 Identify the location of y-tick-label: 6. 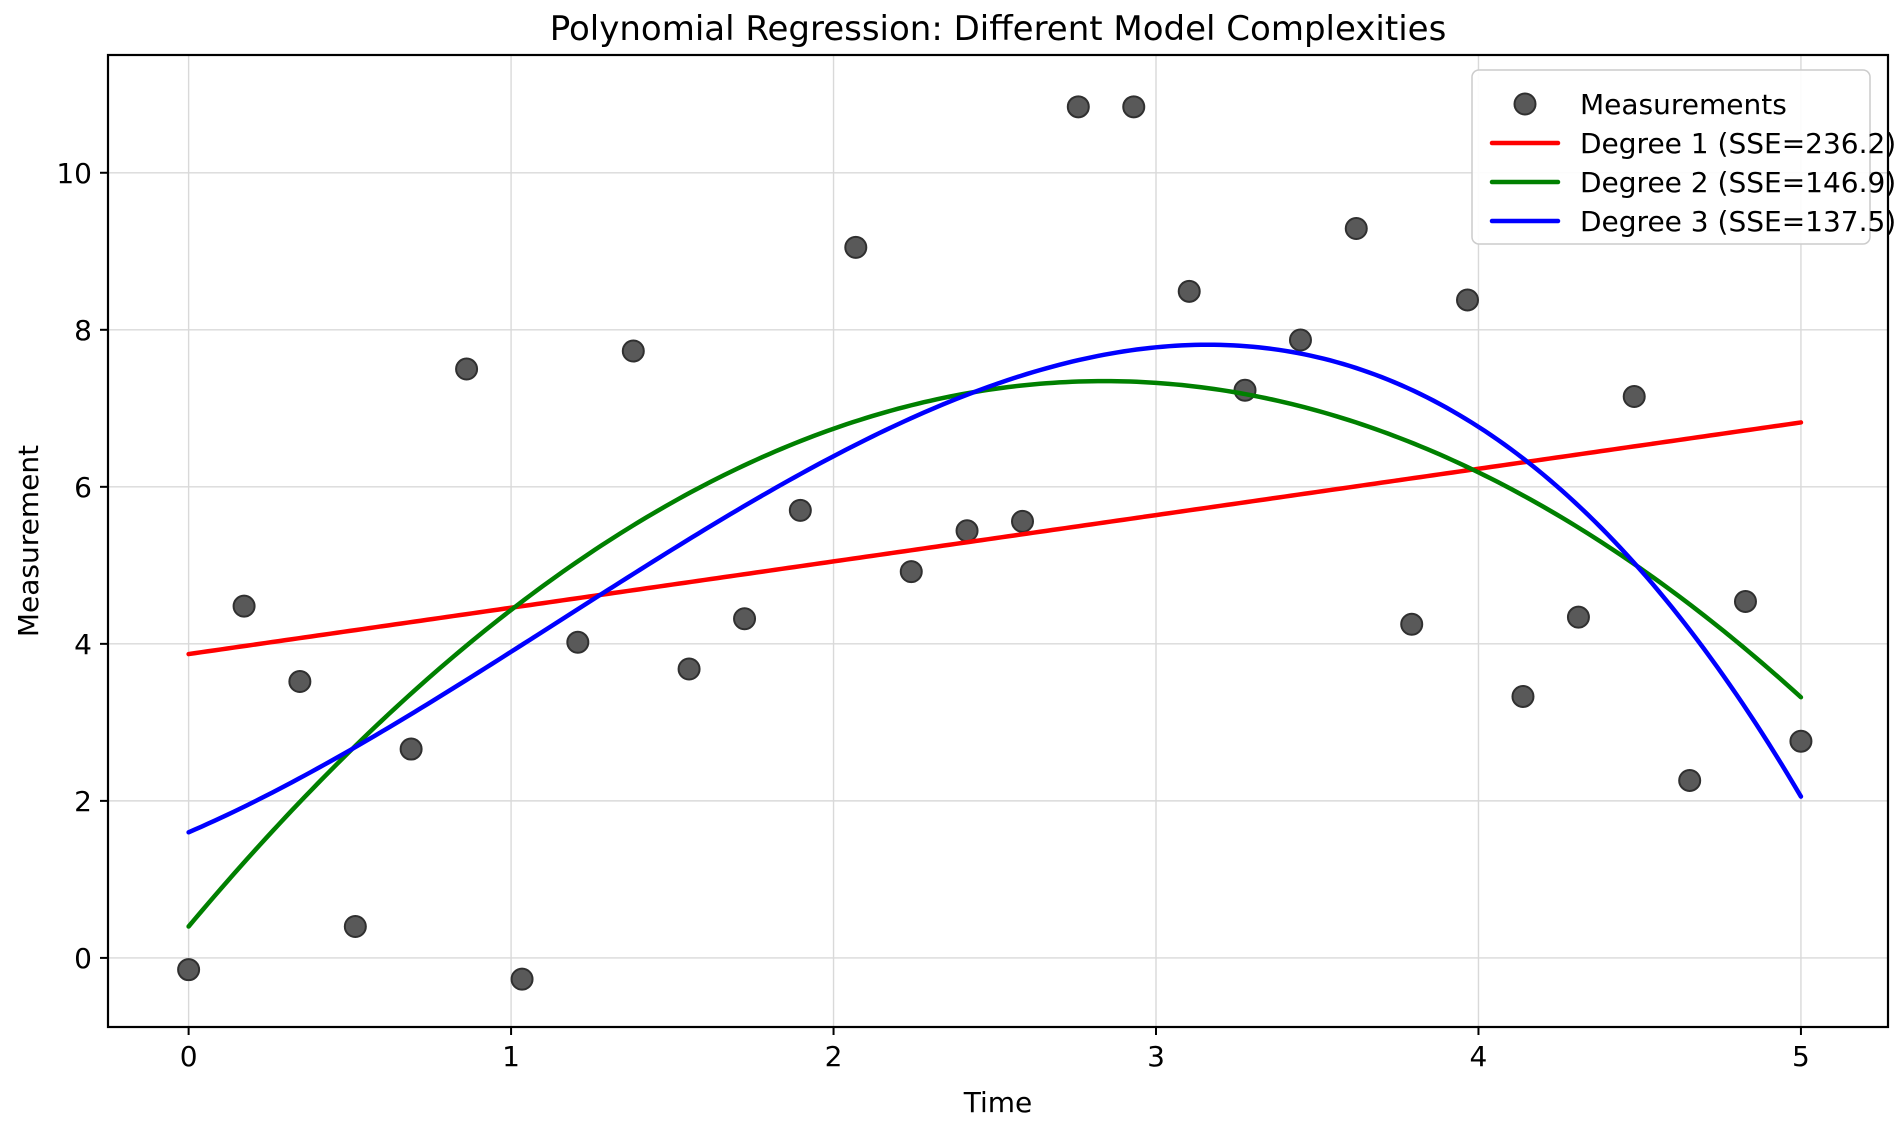
(83, 487).